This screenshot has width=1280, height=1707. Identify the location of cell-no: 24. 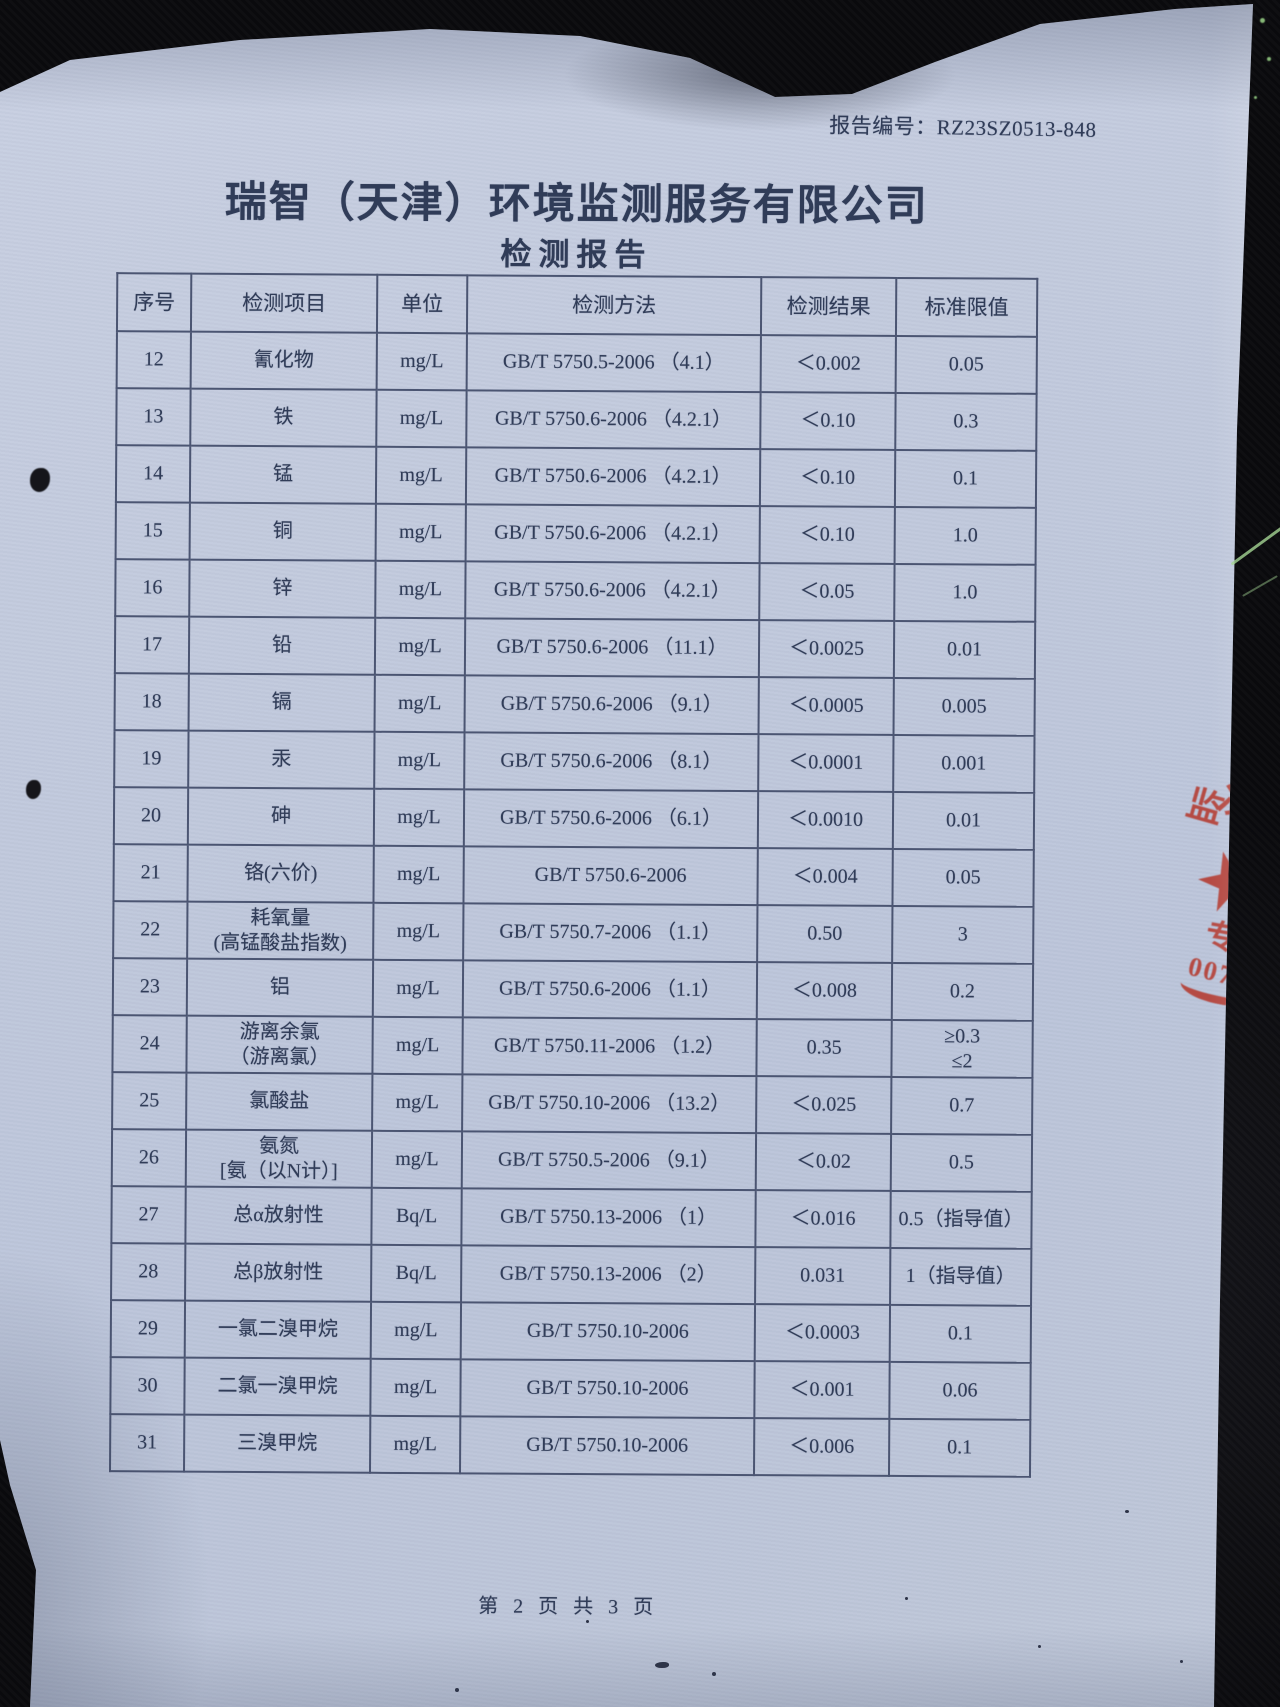
(149, 1044).